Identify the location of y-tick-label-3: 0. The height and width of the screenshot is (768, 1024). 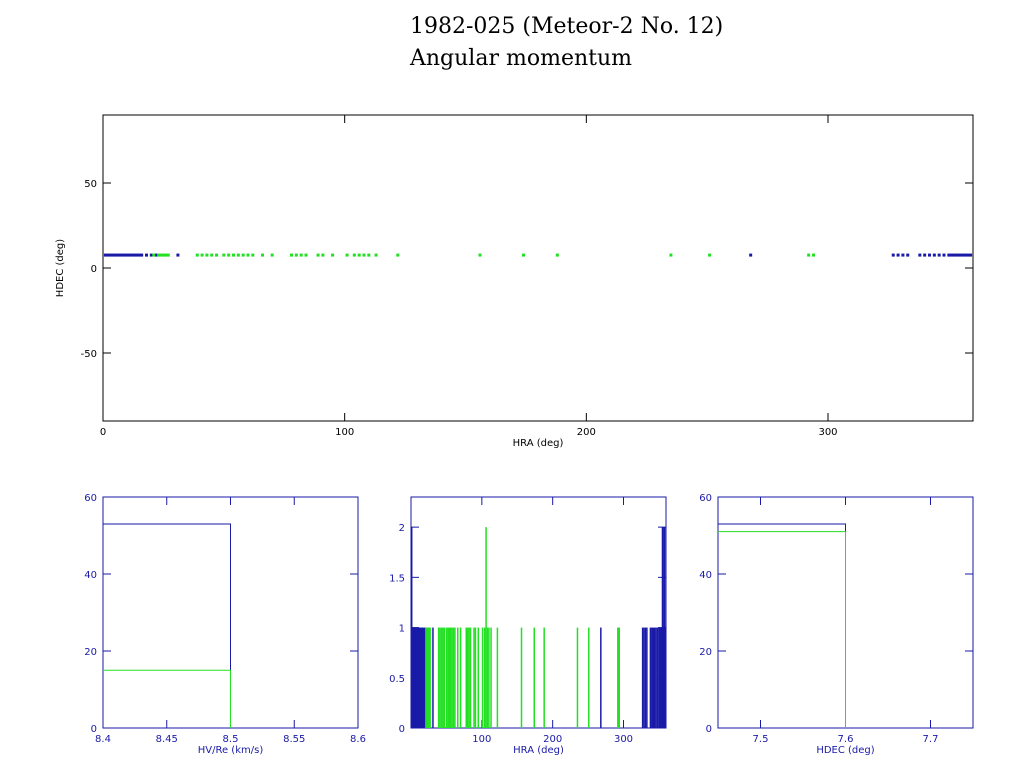
(709, 729).